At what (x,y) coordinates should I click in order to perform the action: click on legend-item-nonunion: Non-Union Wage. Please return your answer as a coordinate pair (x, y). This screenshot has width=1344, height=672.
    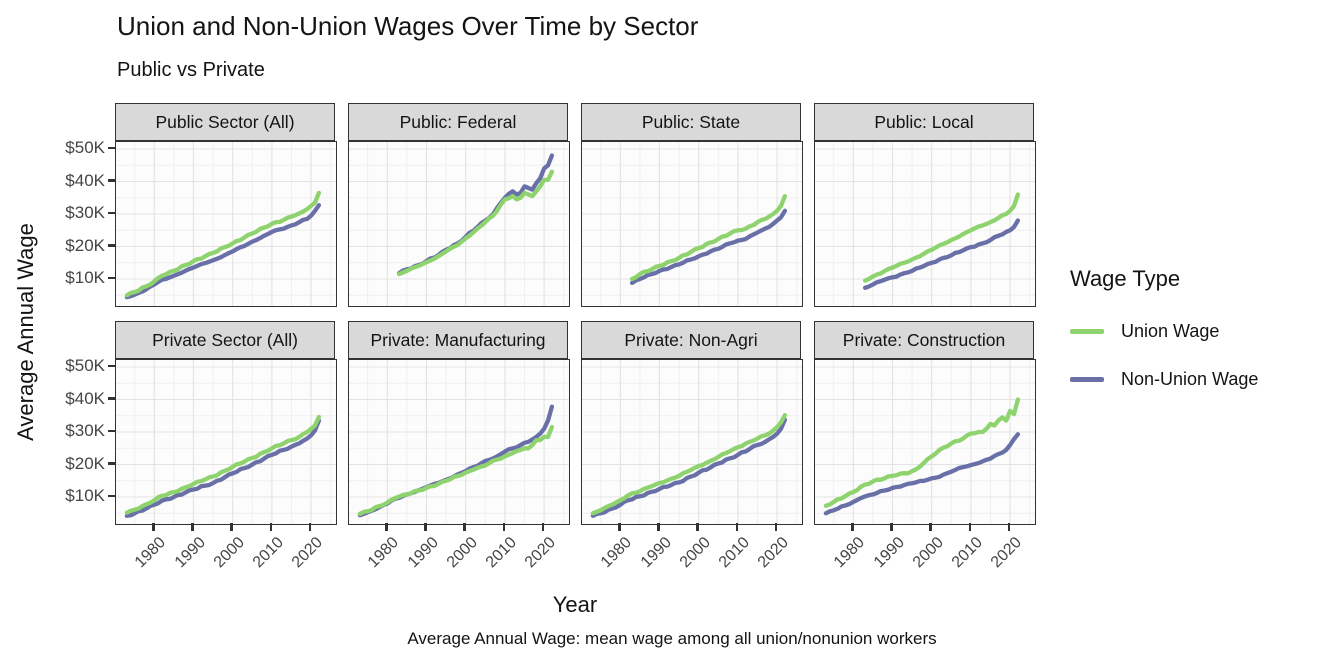
    Looking at the image, I should click on (1205, 379).